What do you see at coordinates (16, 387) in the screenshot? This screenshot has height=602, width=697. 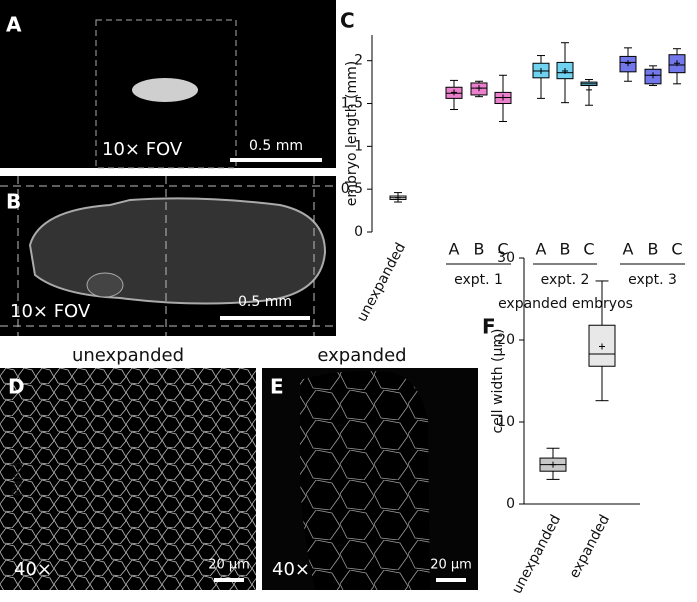 I see `panel-label: D` at bounding box center [16, 387].